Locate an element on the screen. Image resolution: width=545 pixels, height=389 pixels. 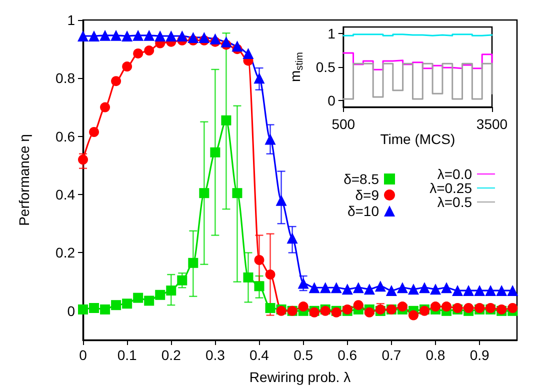
x-tick-label: 0.6 is located at coordinates (348, 355).